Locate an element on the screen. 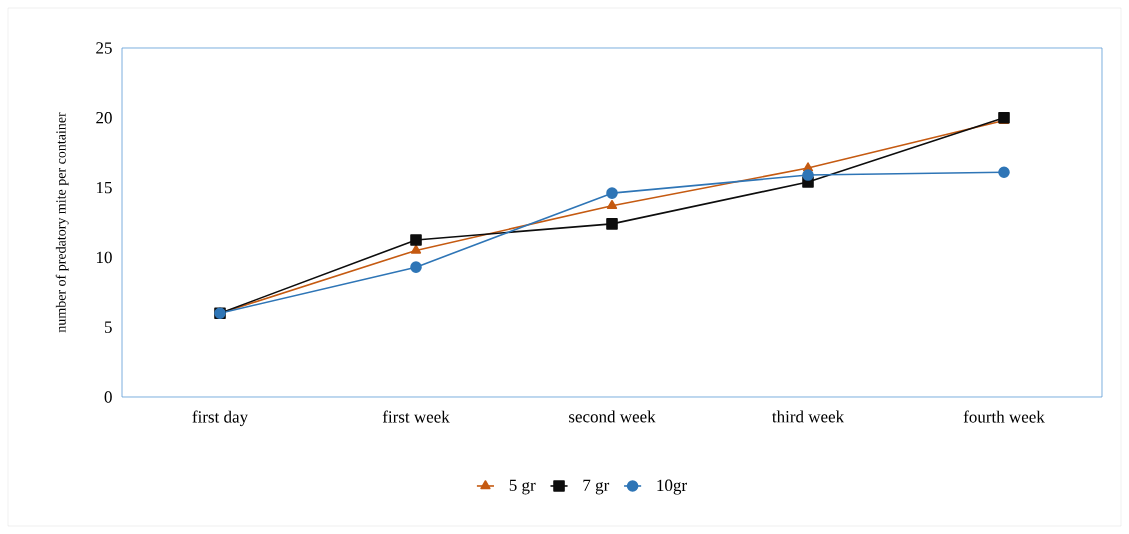  y-tick-label: 20 is located at coordinates (104, 118).